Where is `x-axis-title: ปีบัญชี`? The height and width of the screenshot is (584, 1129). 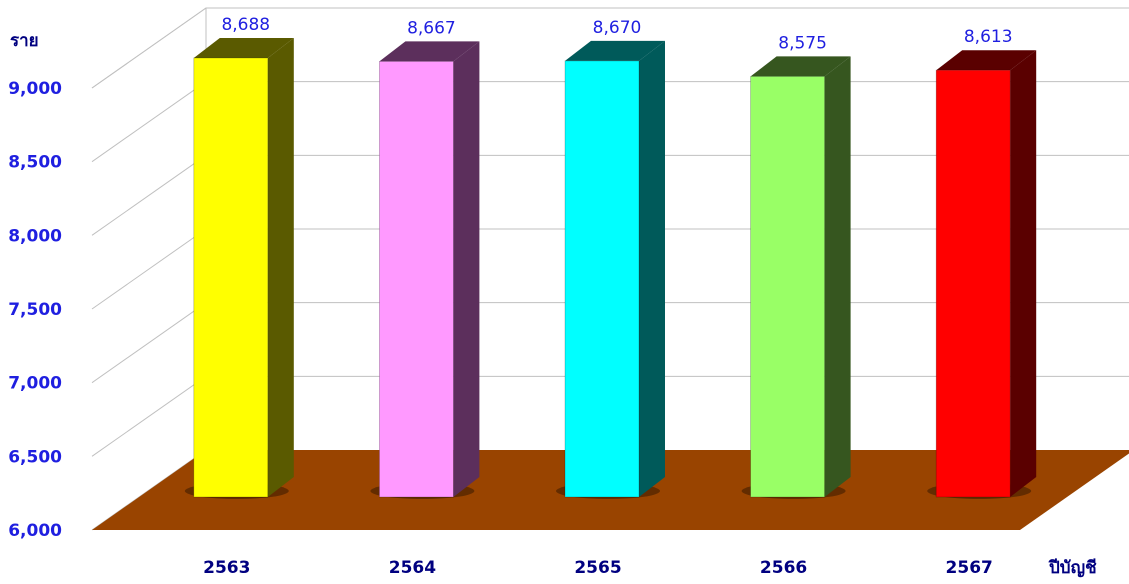
x-axis-title: ปีบัญชี is located at coordinates (1072, 567).